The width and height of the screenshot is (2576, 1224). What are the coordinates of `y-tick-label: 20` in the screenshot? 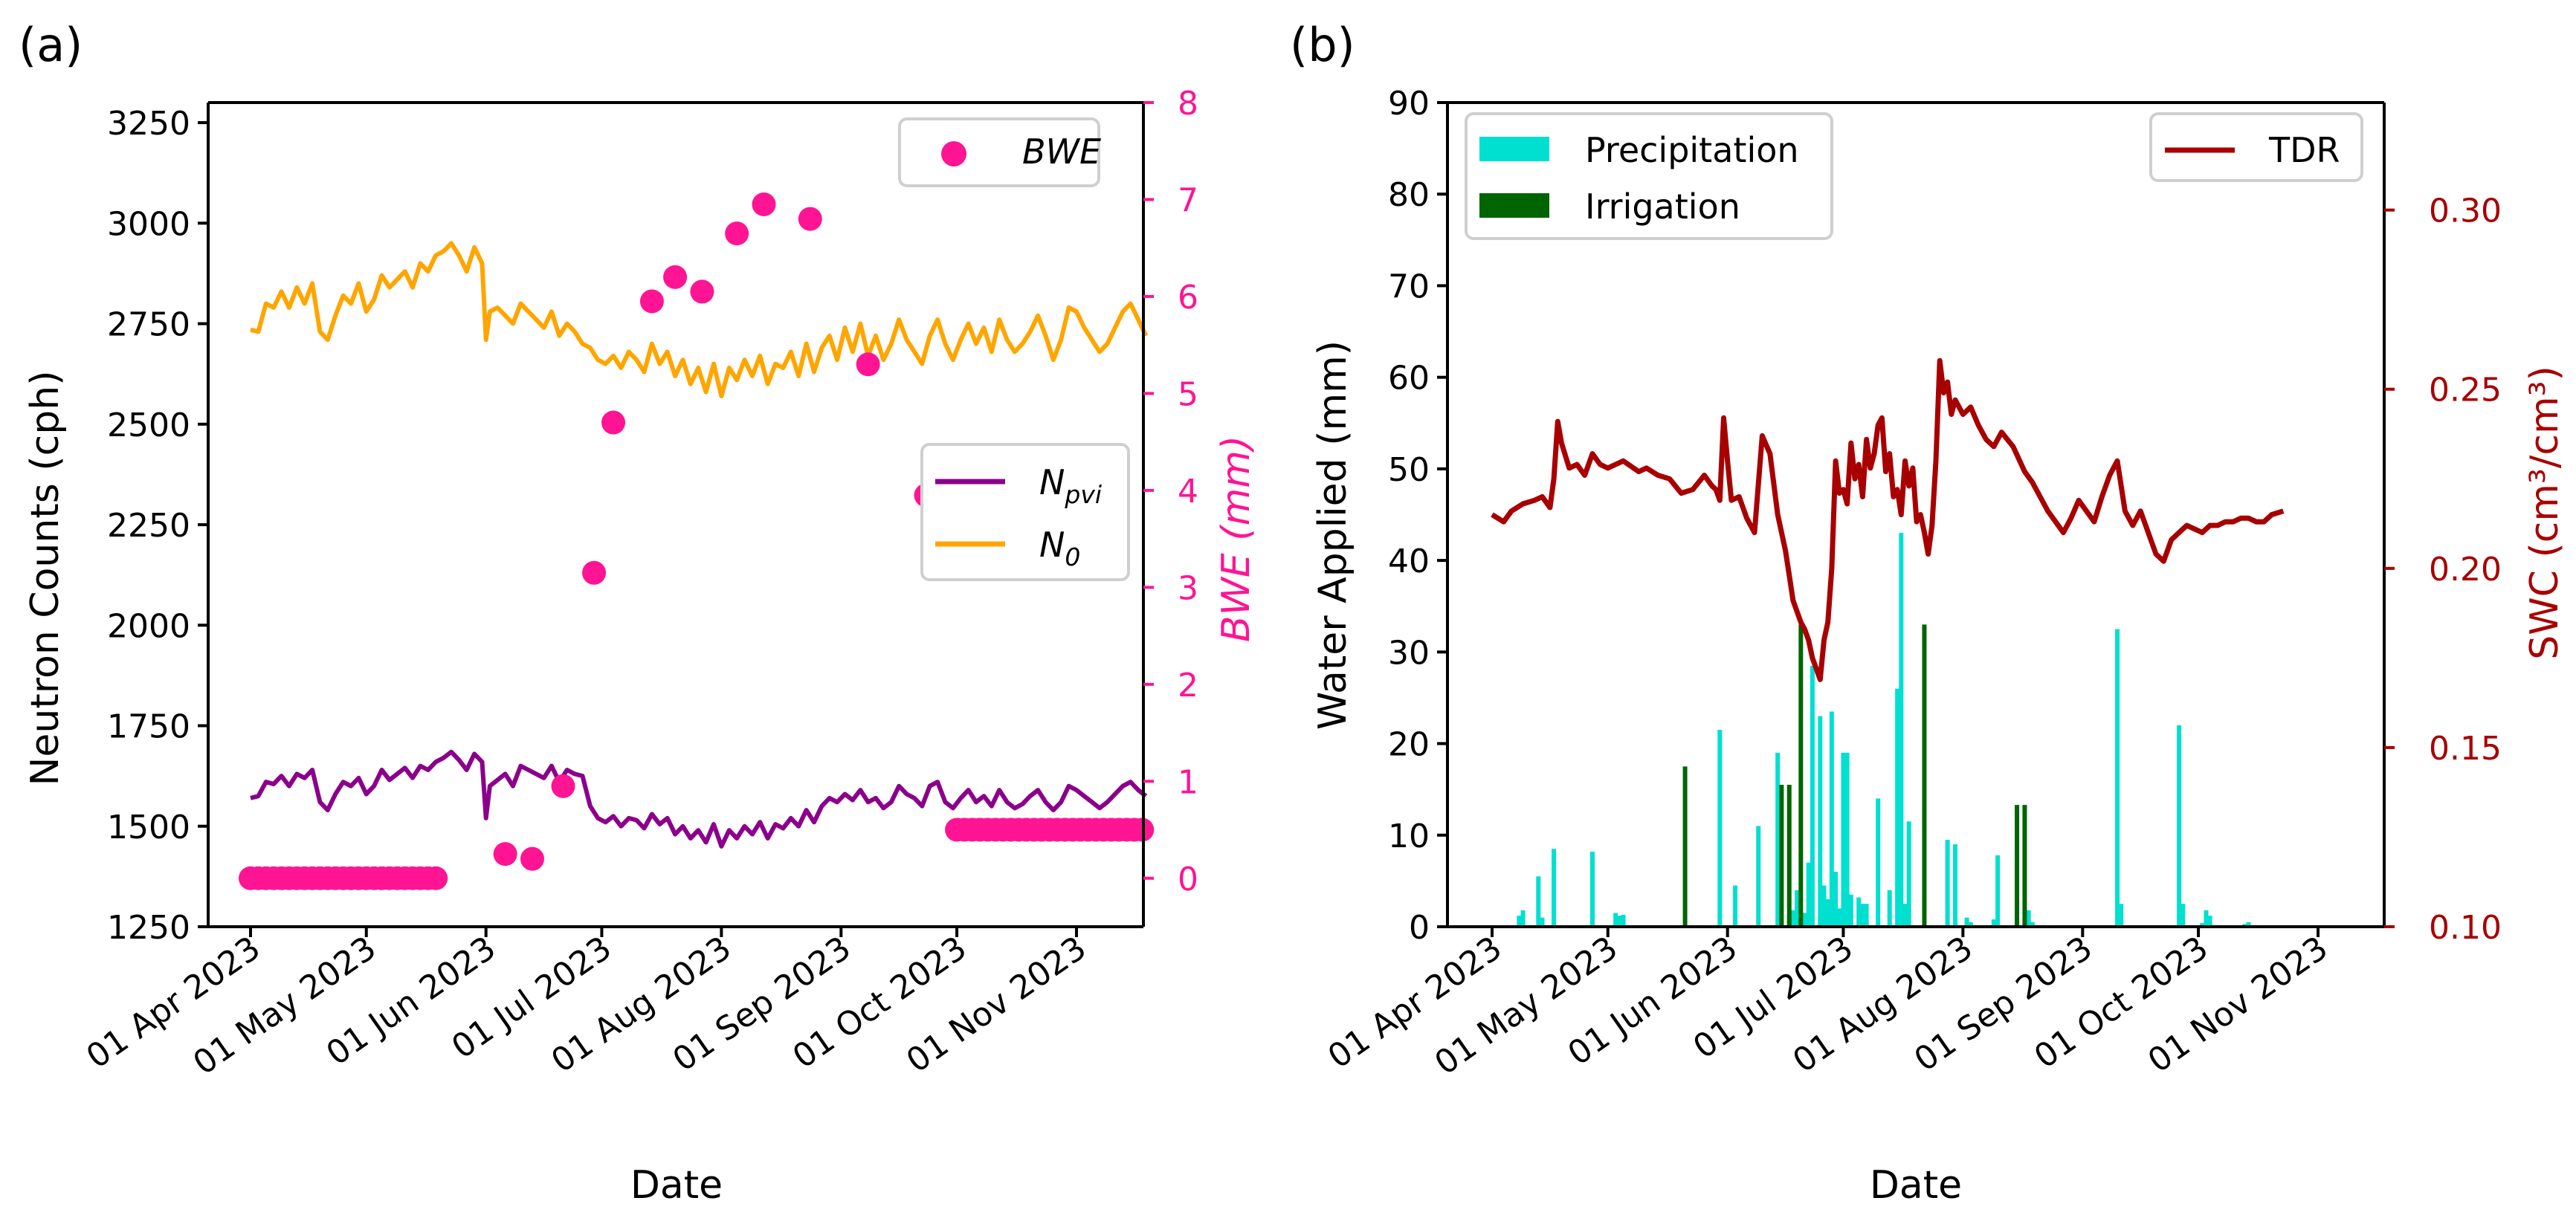 It's located at (1409, 745).